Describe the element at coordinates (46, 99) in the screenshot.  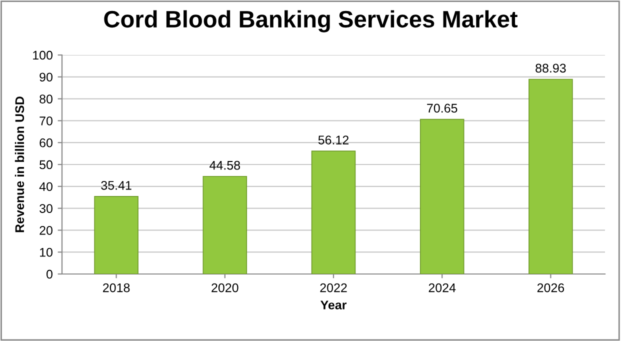
I see `y-tick-label: 80` at that location.